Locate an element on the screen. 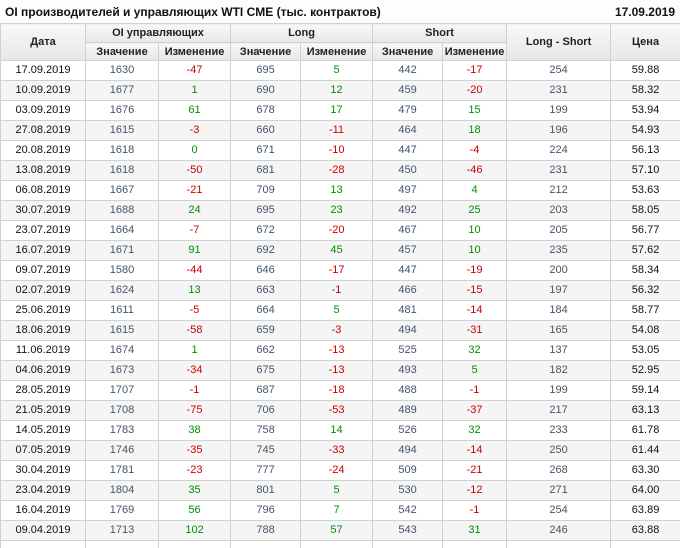 The height and width of the screenshot is (548, 680). value-cell: 706 is located at coordinates (266, 410).